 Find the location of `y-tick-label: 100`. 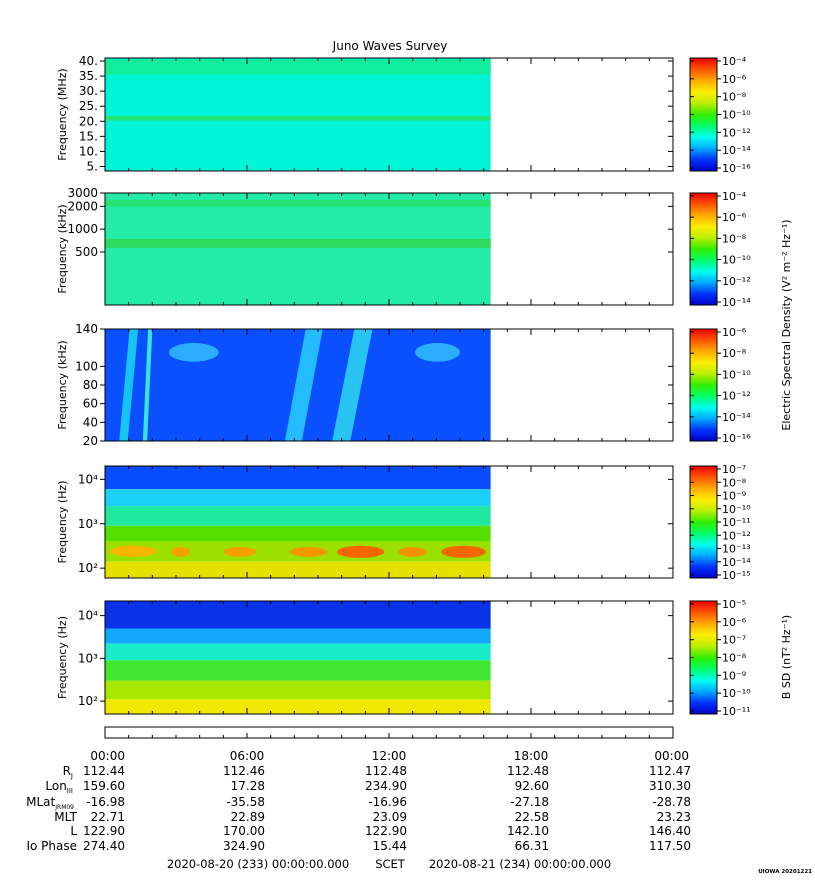

y-tick-label: 100 is located at coordinates (86, 366).